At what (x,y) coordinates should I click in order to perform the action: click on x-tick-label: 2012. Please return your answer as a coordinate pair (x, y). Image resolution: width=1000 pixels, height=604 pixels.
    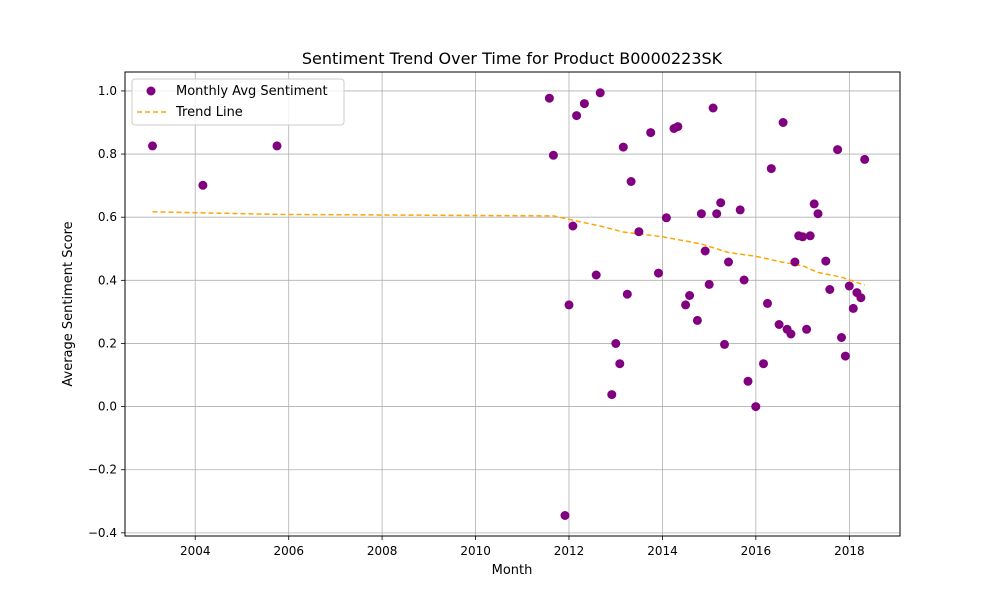
    Looking at the image, I should click on (569, 551).